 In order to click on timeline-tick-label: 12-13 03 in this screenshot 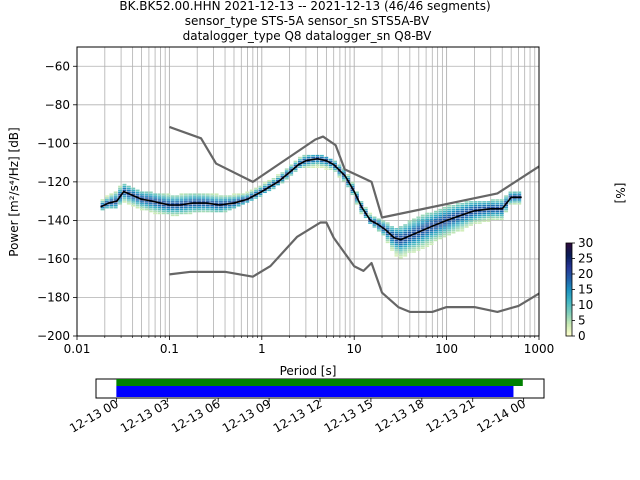, I will do `click(145, 415)`.